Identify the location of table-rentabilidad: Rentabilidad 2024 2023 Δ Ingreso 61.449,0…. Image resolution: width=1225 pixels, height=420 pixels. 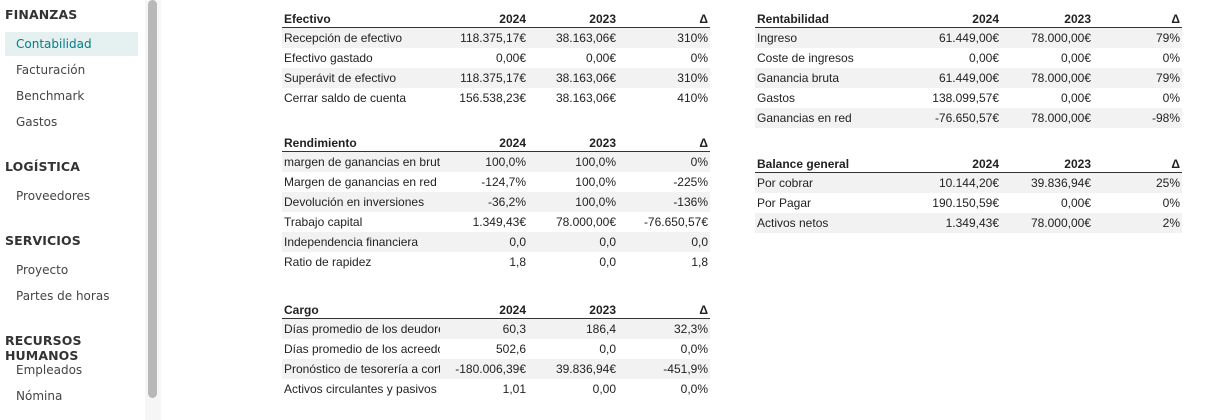
(968, 69).